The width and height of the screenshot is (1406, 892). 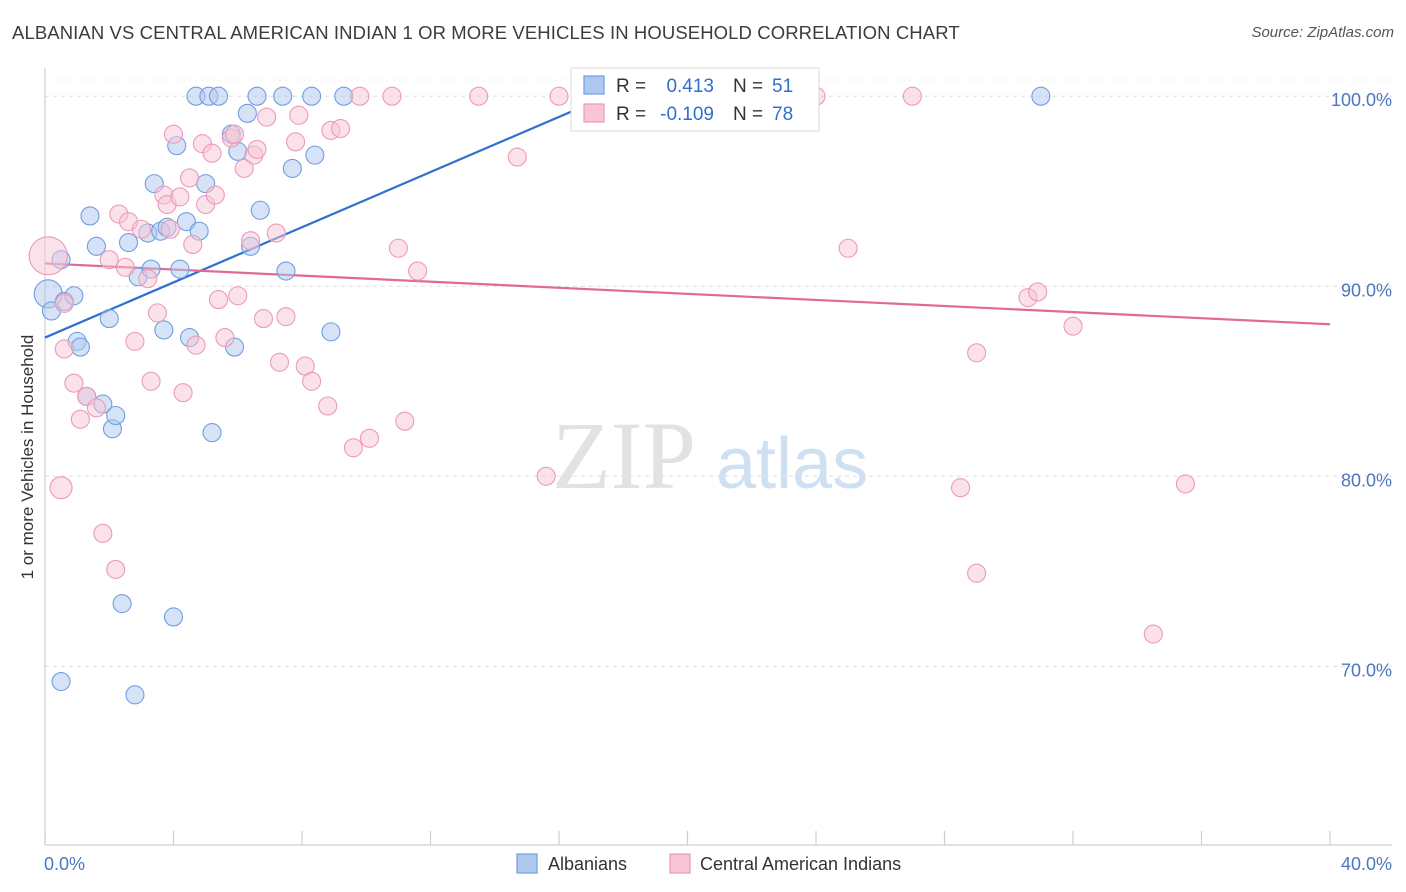 What do you see at coordinates (690, 86) in the screenshot?
I see `stats-r-value-albanians: 0.413` at bounding box center [690, 86].